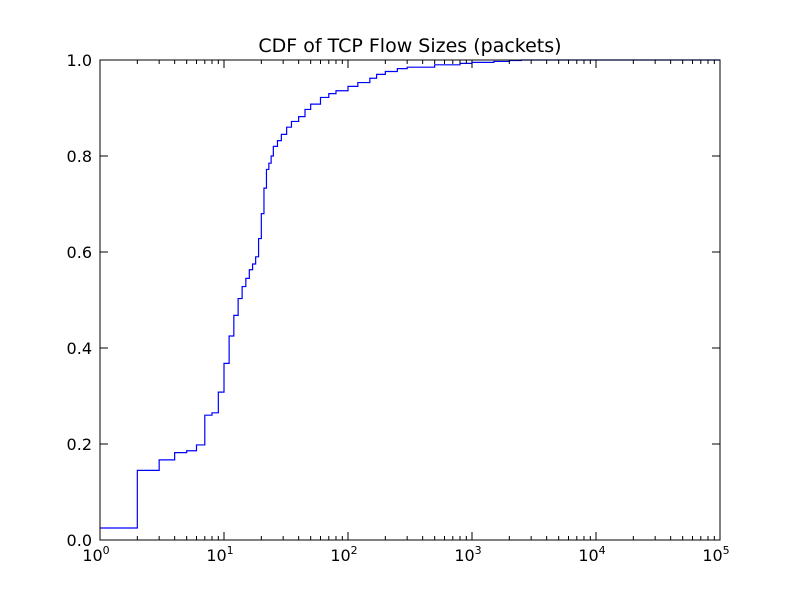 This screenshot has width=800, height=600. Describe the element at coordinates (467, 554) in the screenshot. I see `x-tick-label: 10³` at that location.